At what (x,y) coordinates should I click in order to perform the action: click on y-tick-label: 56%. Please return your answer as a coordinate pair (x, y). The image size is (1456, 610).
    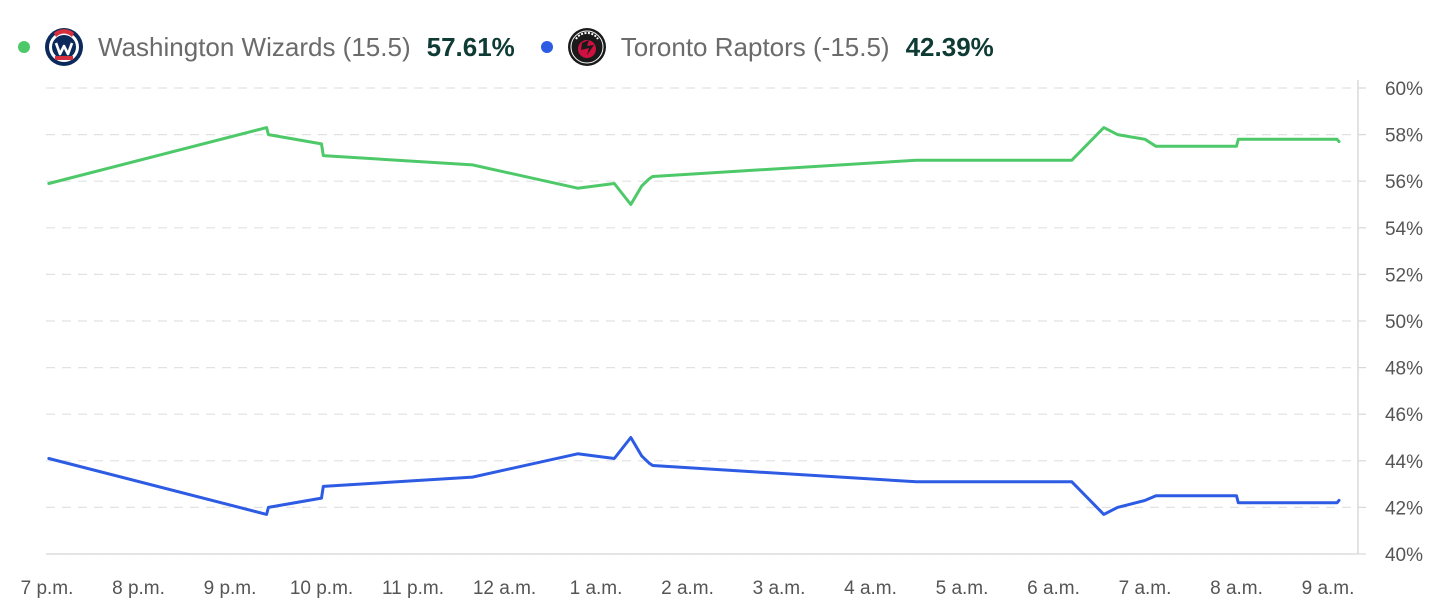
    Looking at the image, I should click on (1404, 182).